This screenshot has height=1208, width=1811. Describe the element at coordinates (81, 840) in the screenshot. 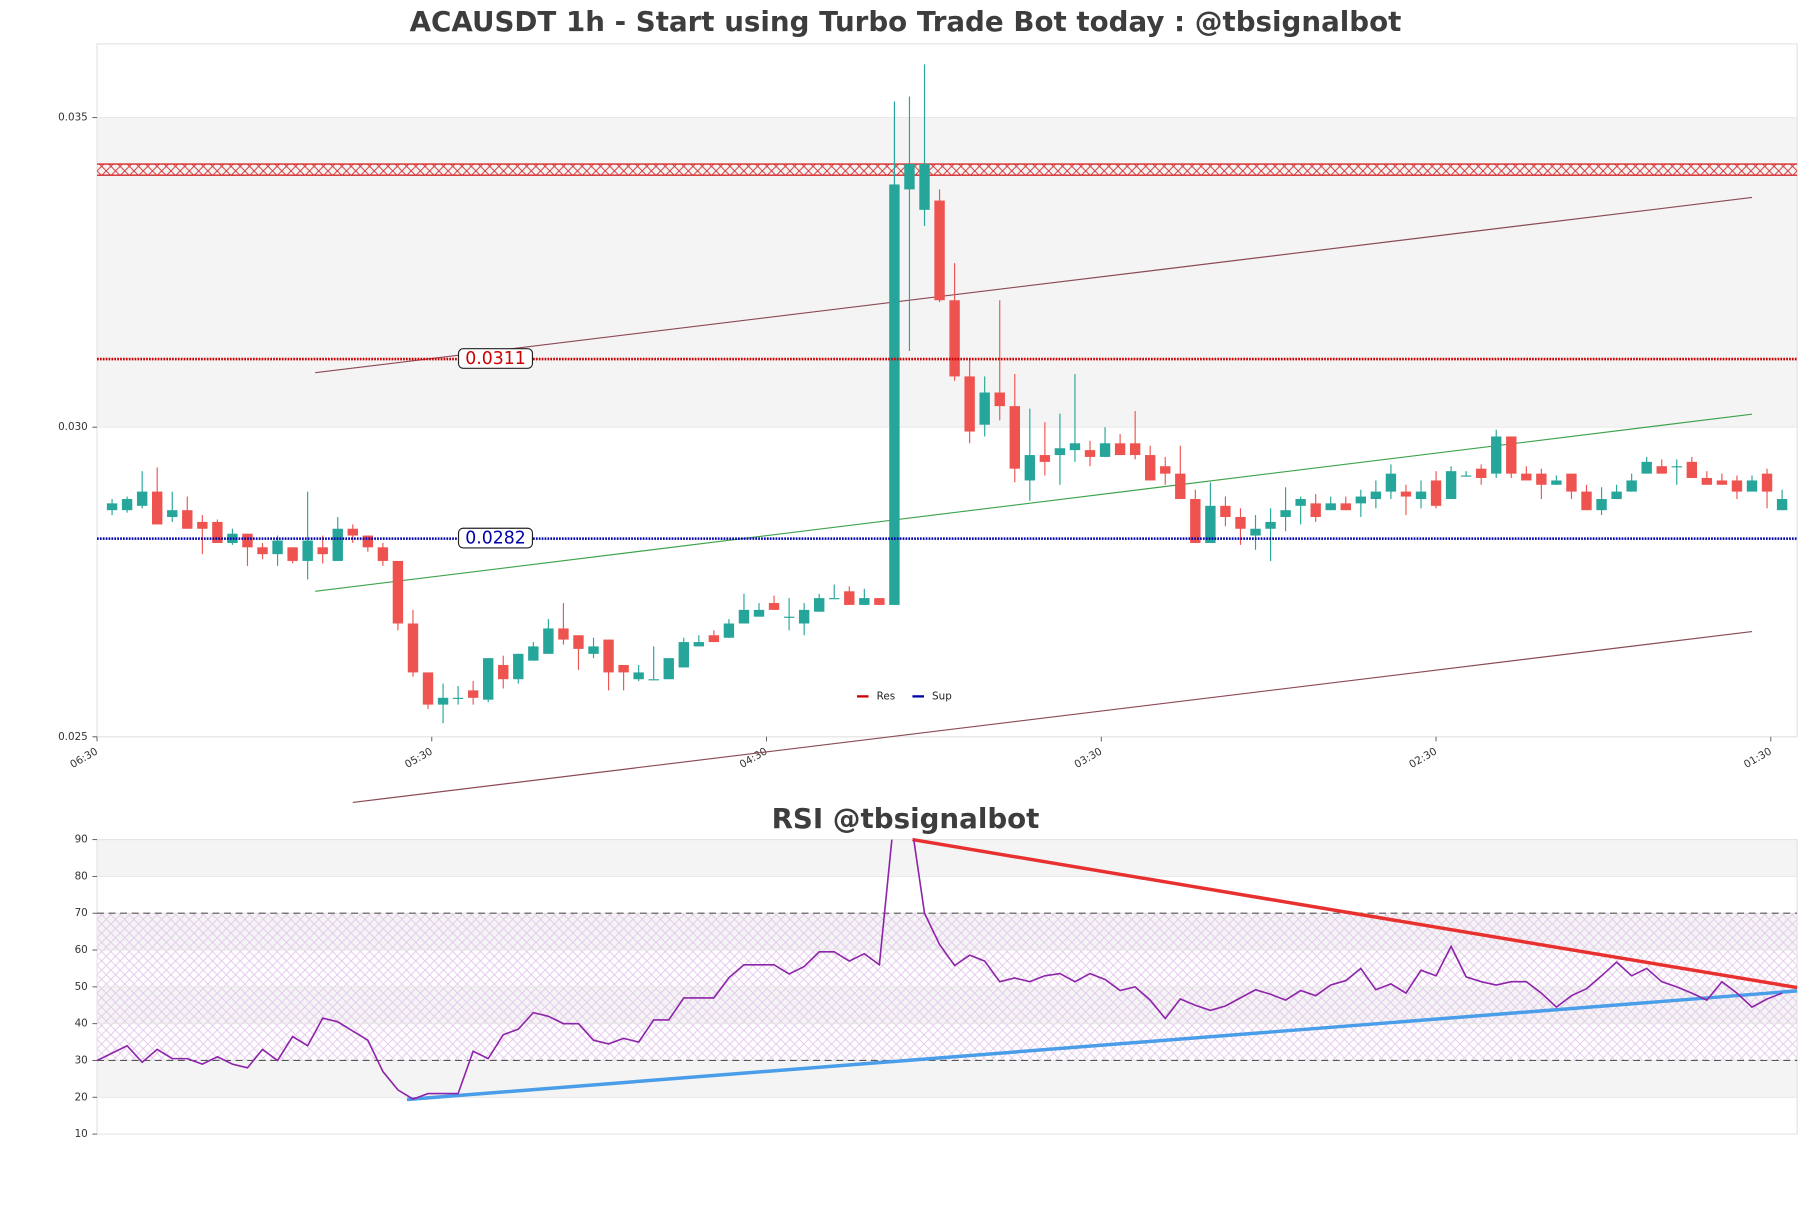

I see `y-tick-label: 90` at that location.